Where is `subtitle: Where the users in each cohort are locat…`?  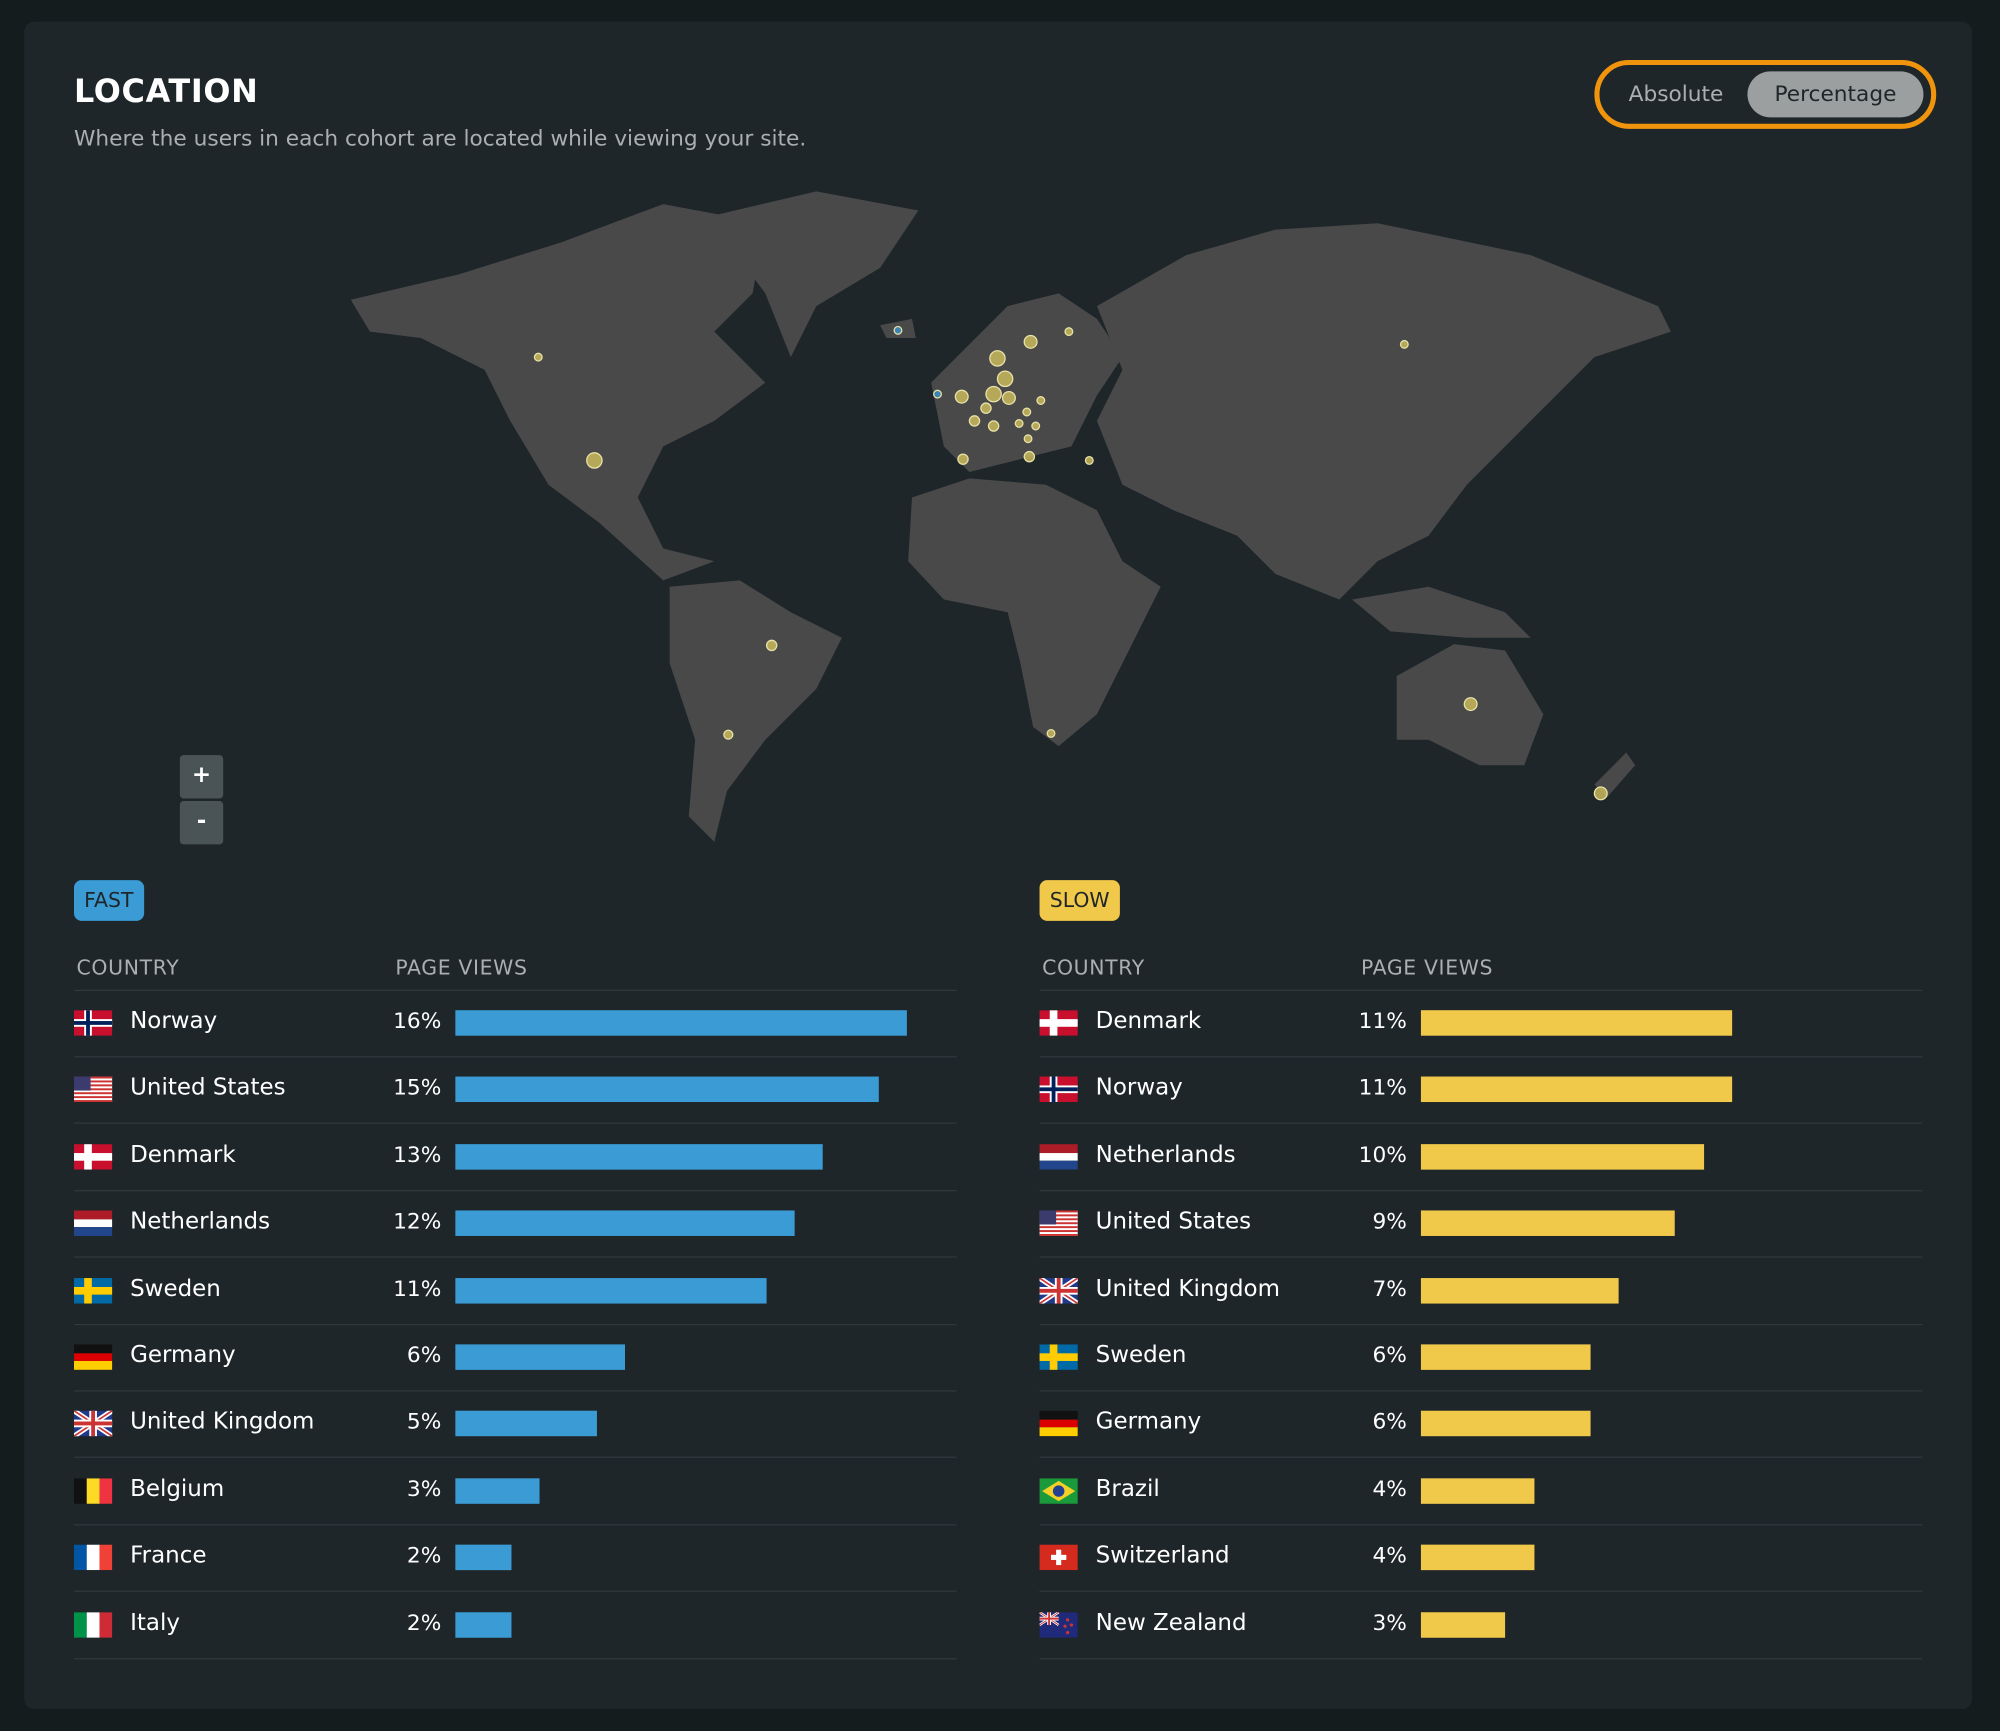
subtitle: Where the users in each cohort are locat… is located at coordinates (440, 139).